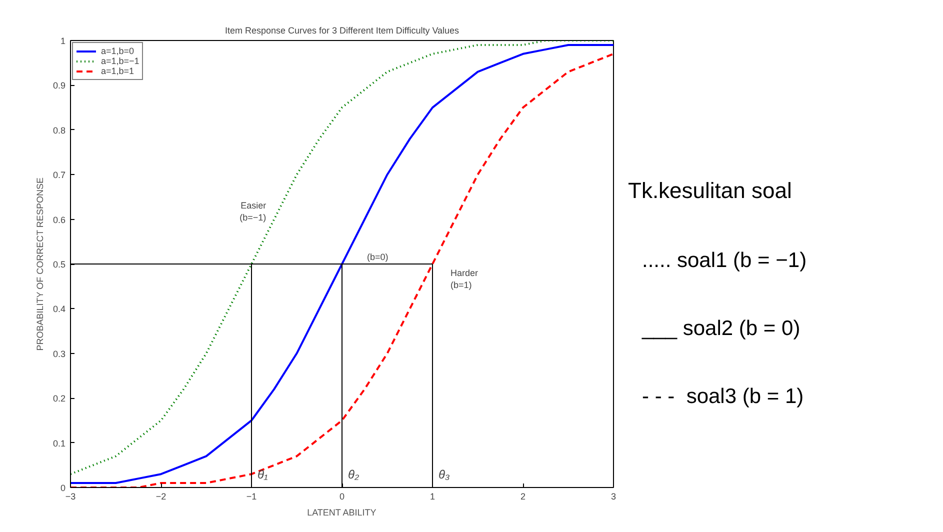 The width and height of the screenshot is (943, 532). What do you see at coordinates (63, 41) in the screenshot?
I see `y-tick-label: 1` at bounding box center [63, 41].